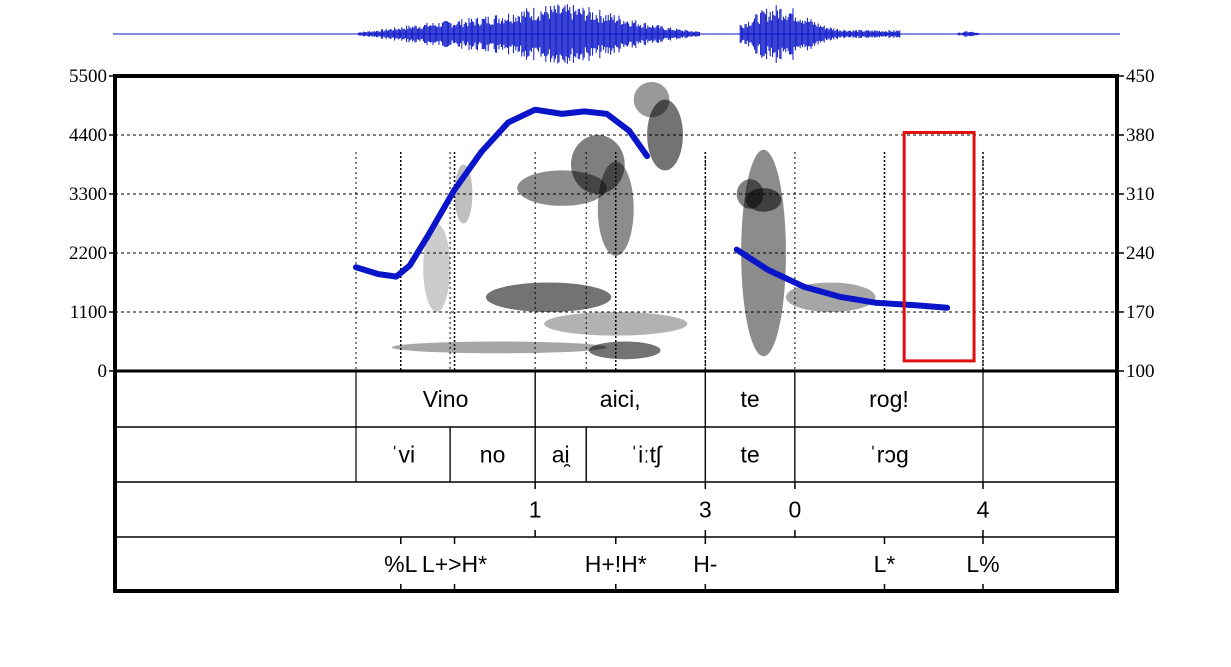 The image size is (1231, 667). I want to click on tone-label: L+>H*, so click(454, 564).